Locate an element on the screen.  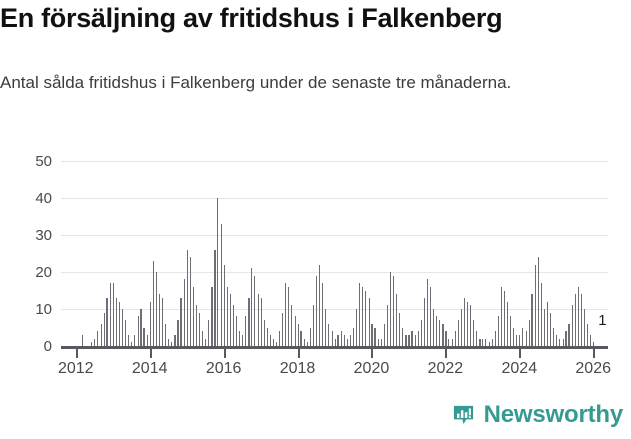
x-axis-tick-label: 2012 is located at coordinates (75, 368).